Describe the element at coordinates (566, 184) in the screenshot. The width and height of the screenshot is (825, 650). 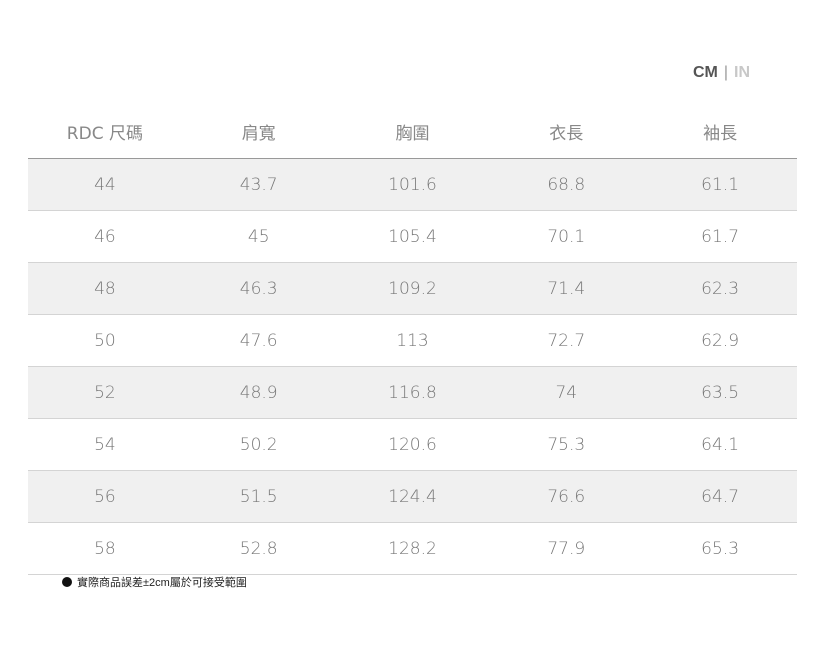
I see `table-cell: 68.8` at that location.